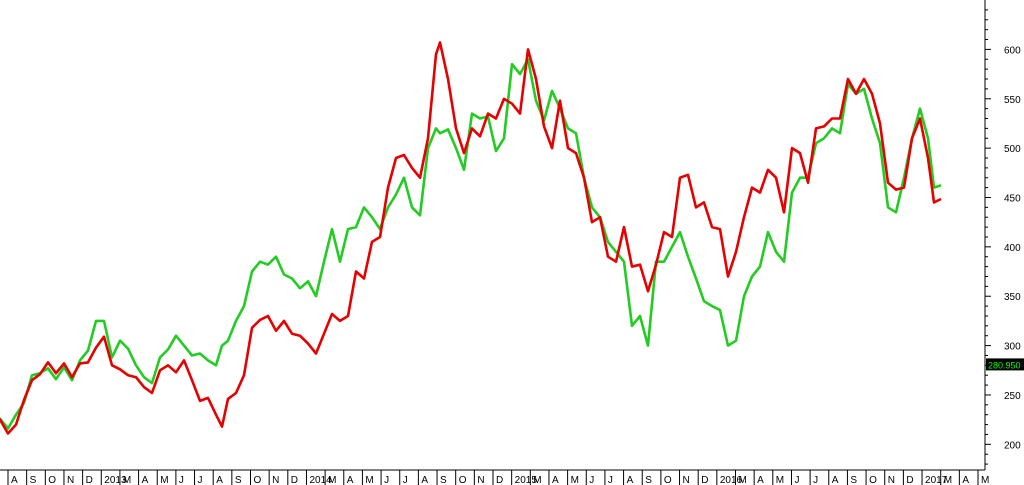 This screenshot has width=1024, height=485. Describe the element at coordinates (115, 480) in the screenshot. I see `x-tick-label: 2013` at that location.